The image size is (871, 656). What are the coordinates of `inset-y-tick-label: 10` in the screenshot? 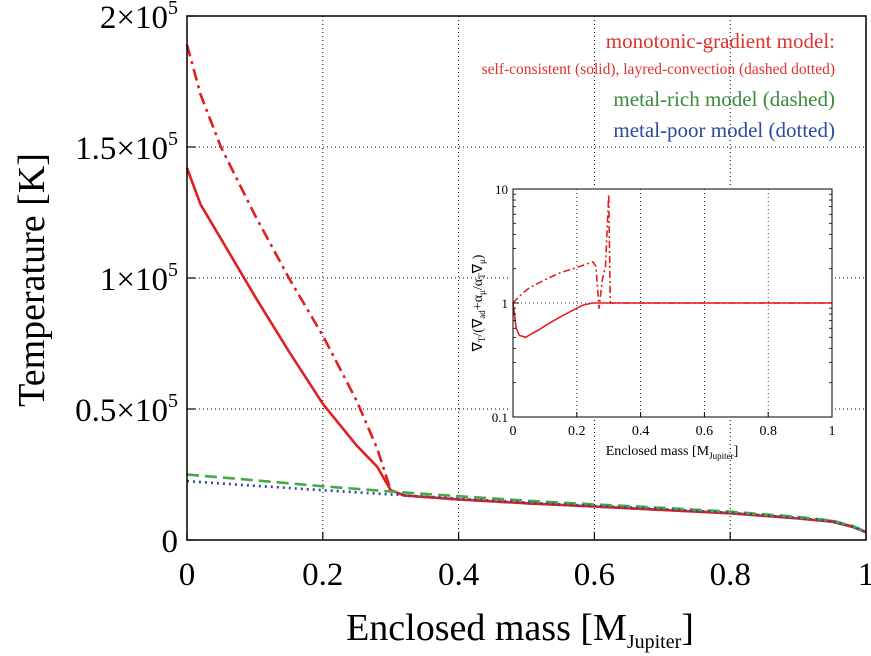 It's located at (501, 189).